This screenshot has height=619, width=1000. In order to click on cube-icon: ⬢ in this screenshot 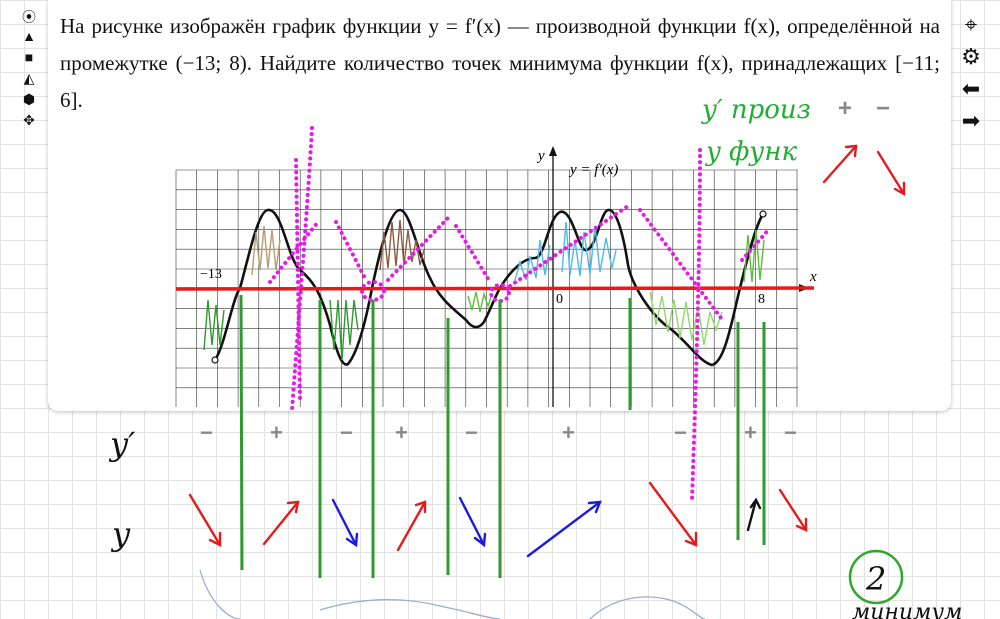, I will do `click(29, 100)`.